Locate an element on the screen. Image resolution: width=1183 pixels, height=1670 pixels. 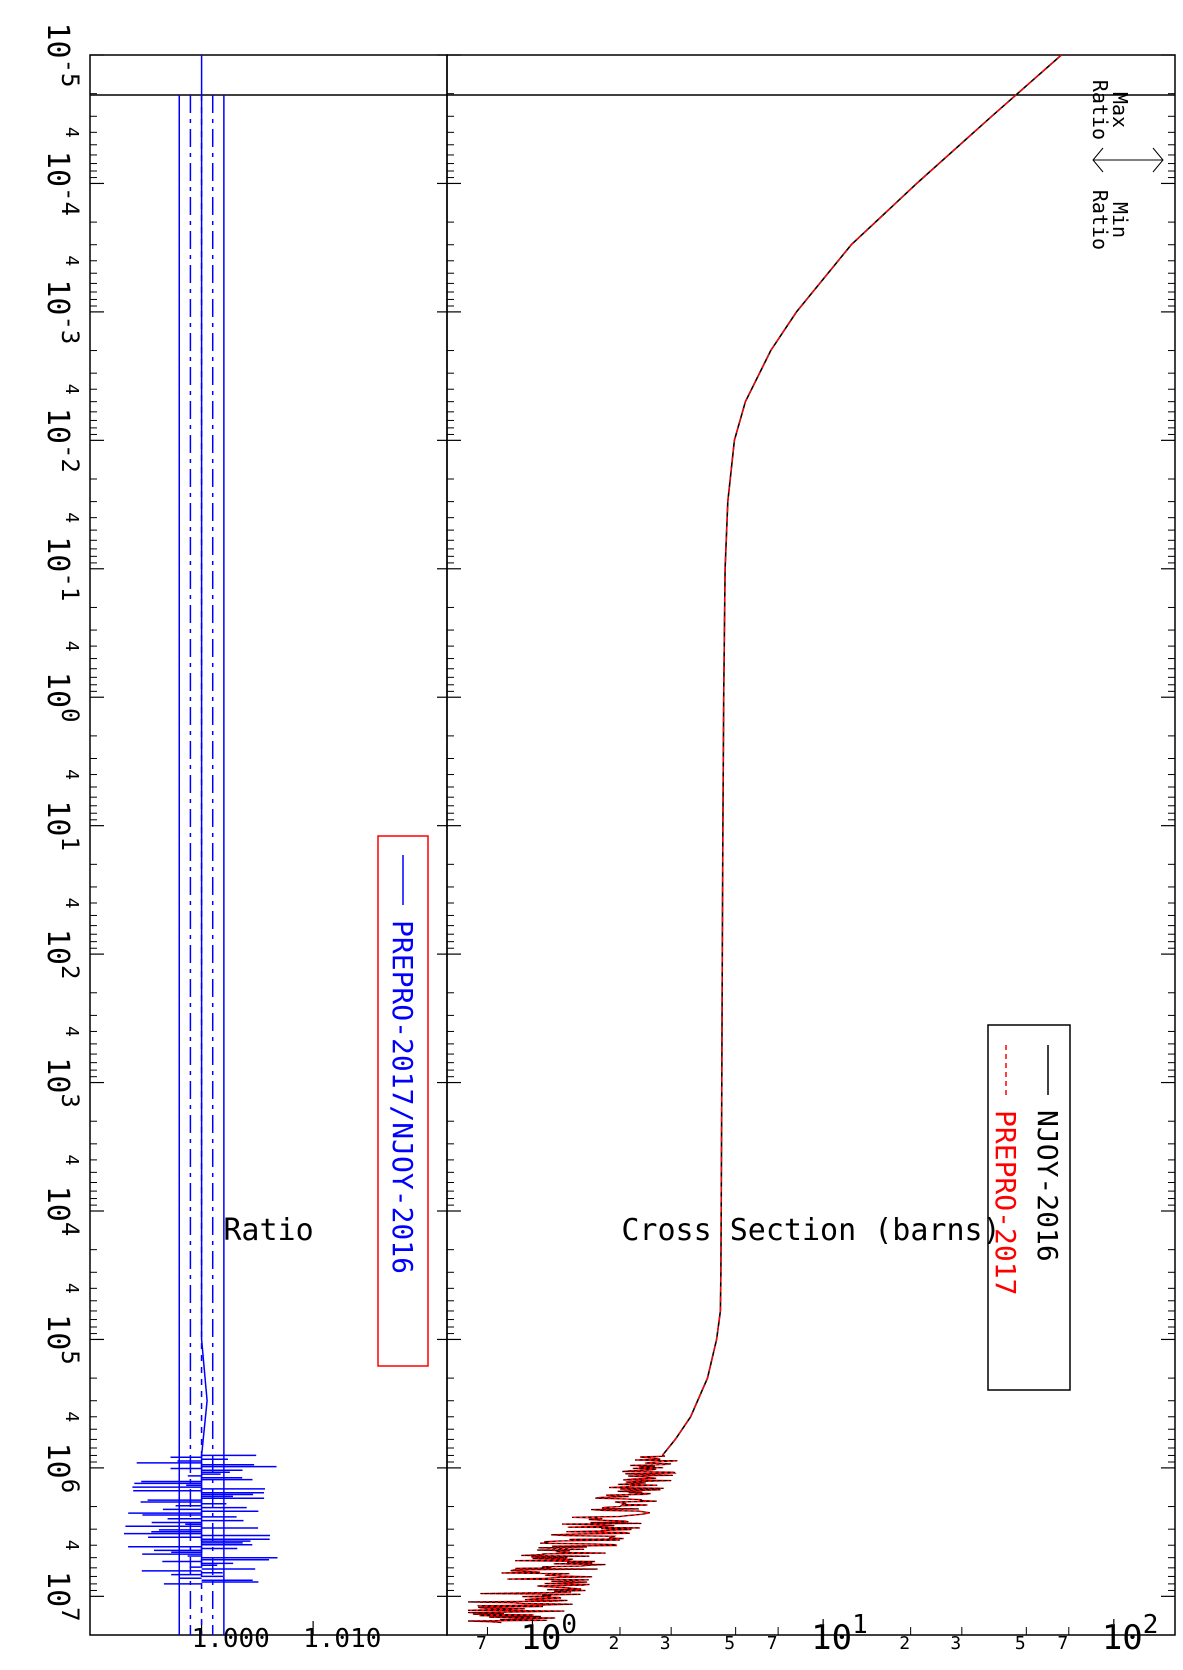
x-tick-label-exponent: -2 is located at coordinates (70, 458).